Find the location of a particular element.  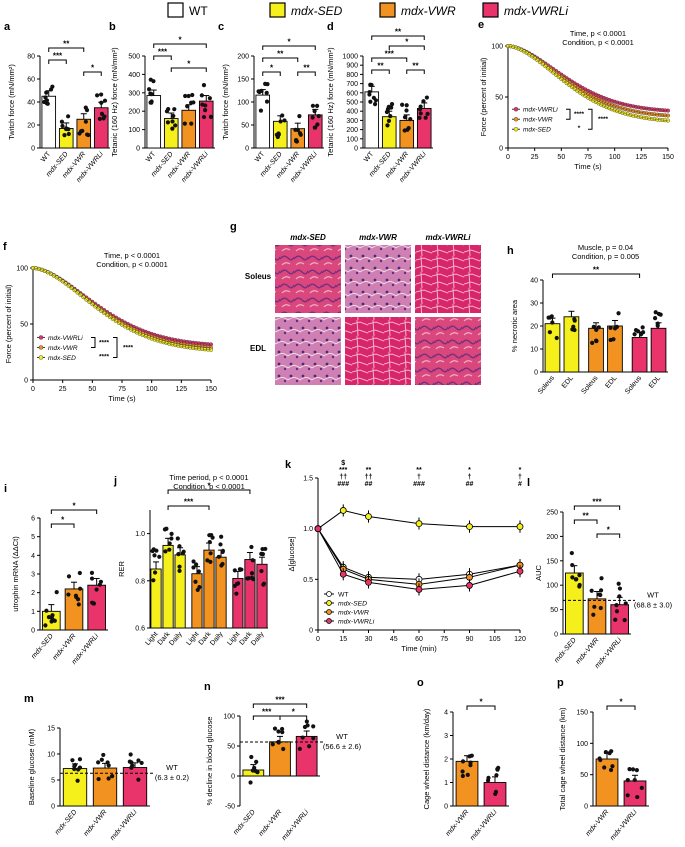

y-tick-label: 500 is located at coordinates (134, 57).